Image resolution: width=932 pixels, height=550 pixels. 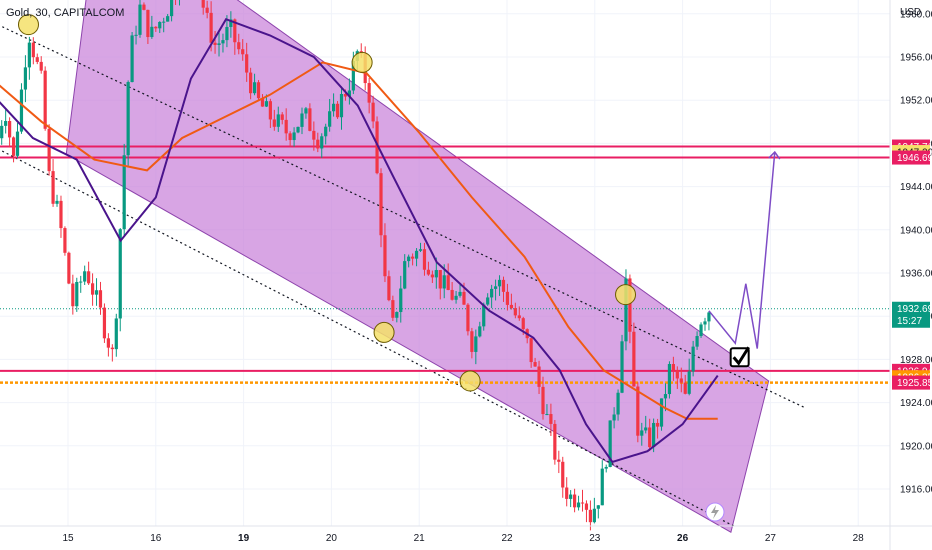 I want to click on projection, so click(x=743, y=336).